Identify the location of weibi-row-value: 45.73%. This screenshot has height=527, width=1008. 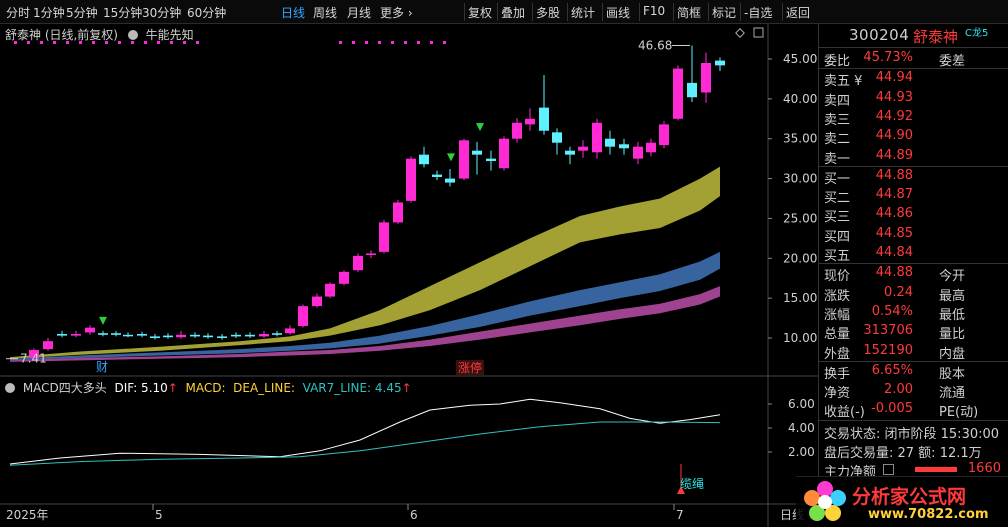
(888, 57).